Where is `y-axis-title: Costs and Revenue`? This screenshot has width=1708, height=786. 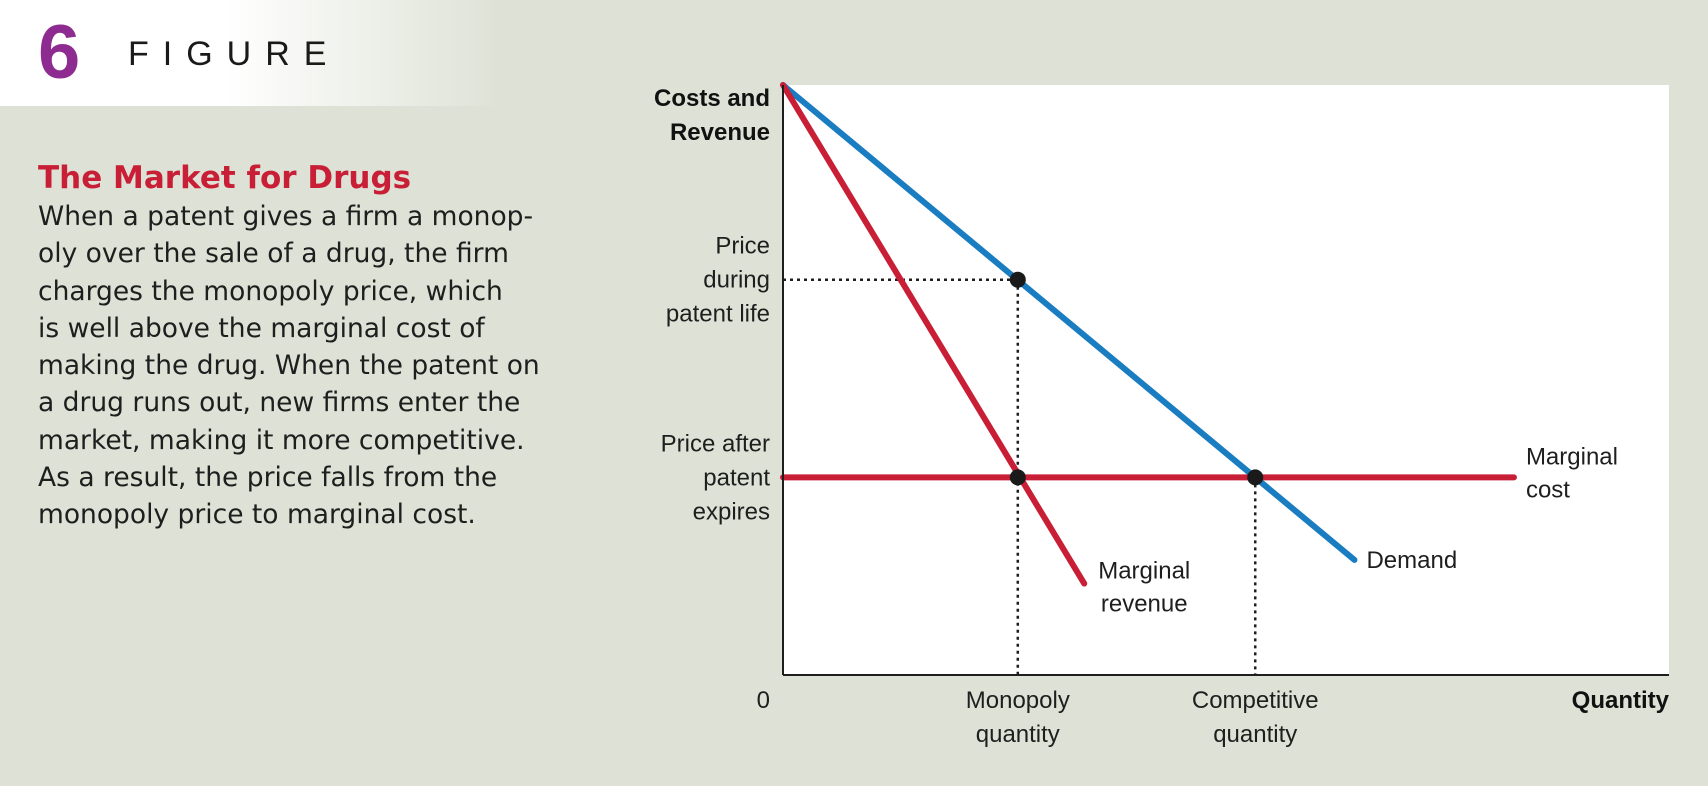
y-axis-title: Costs and Revenue is located at coordinates (712, 115).